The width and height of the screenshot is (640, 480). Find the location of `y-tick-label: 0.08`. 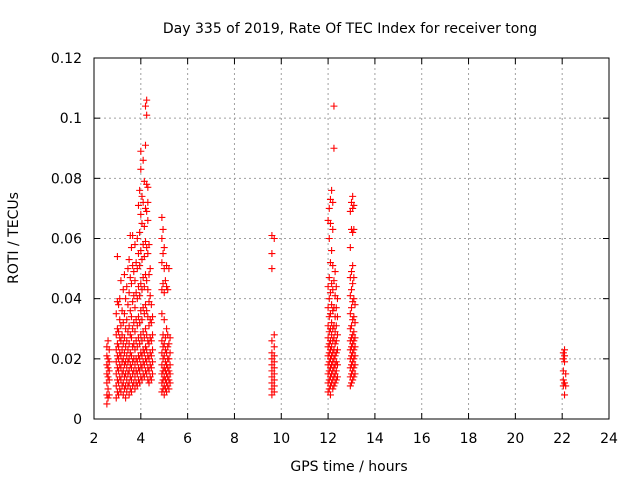

y-tick-label: 0.08 is located at coordinates (66, 179).